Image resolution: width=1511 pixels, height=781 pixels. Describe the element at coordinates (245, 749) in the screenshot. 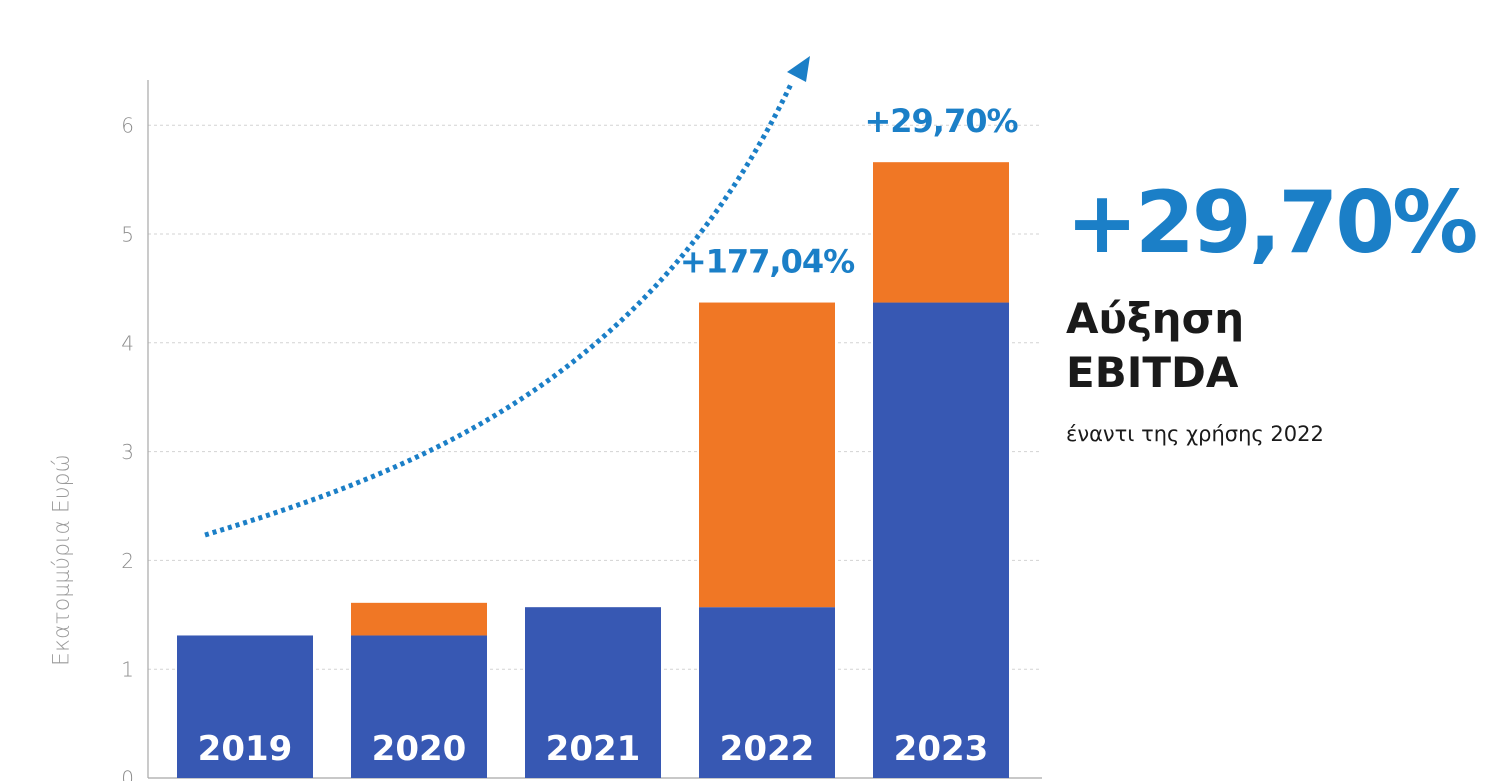

I see `category-label-2019: 2019` at that location.